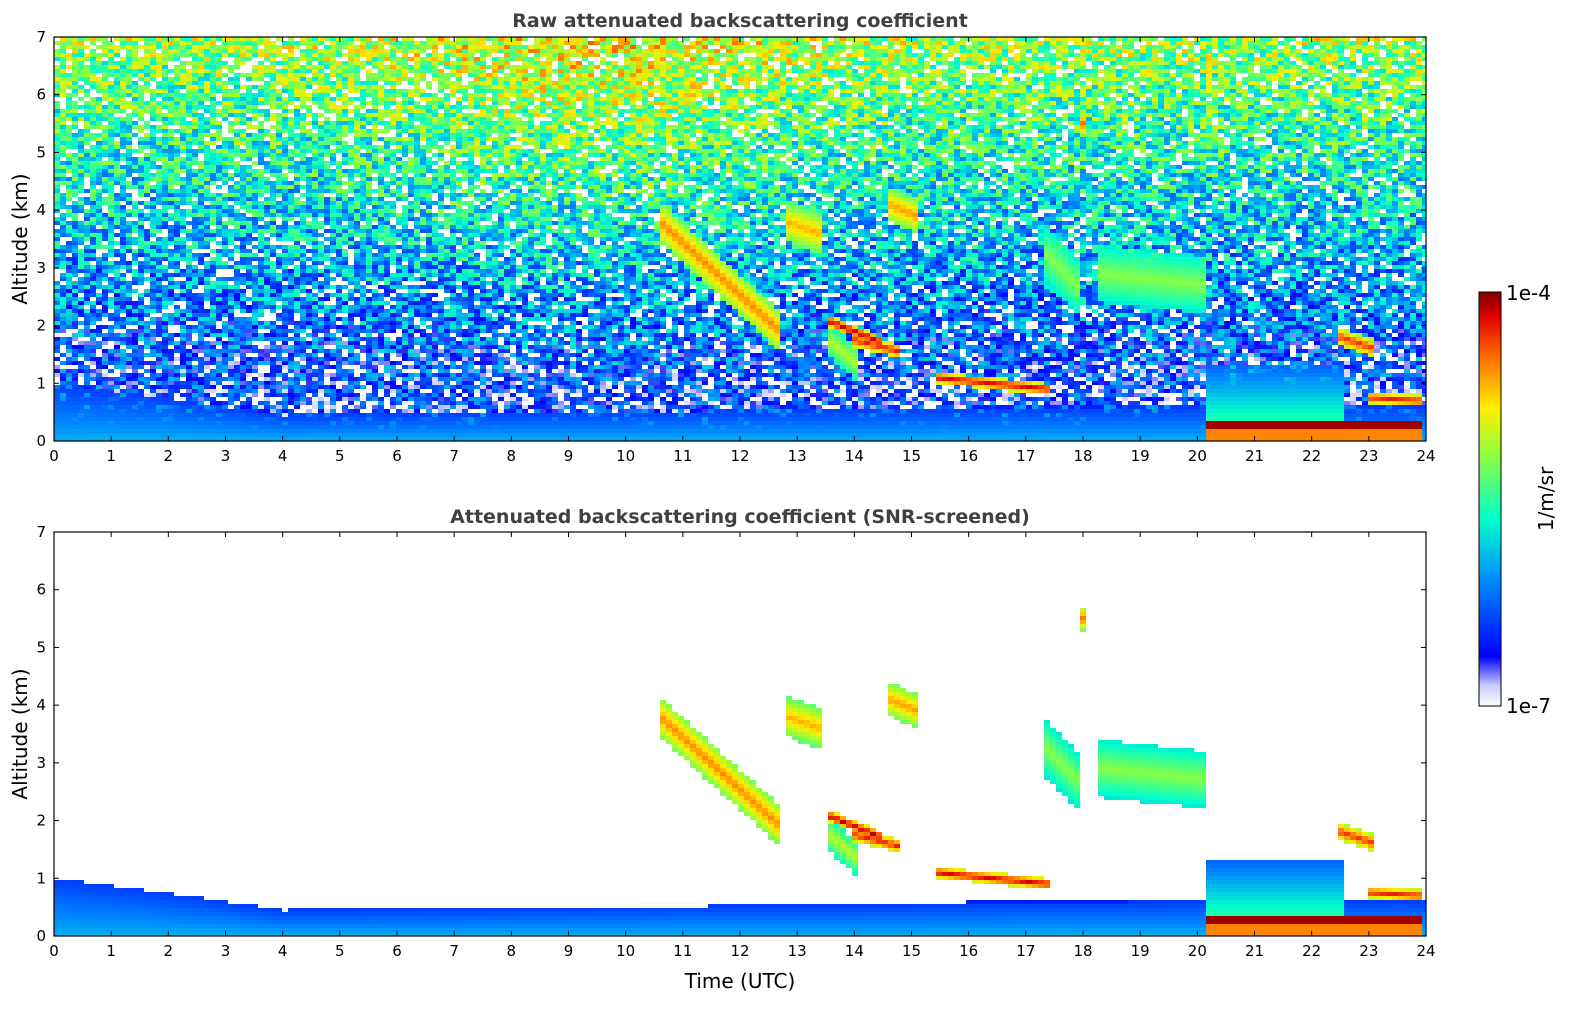 This screenshot has width=1595, height=1020. What do you see at coordinates (740, 981) in the screenshot?
I see `panel-screened-xlabel: Time (UTC)` at bounding box center [740, 981].